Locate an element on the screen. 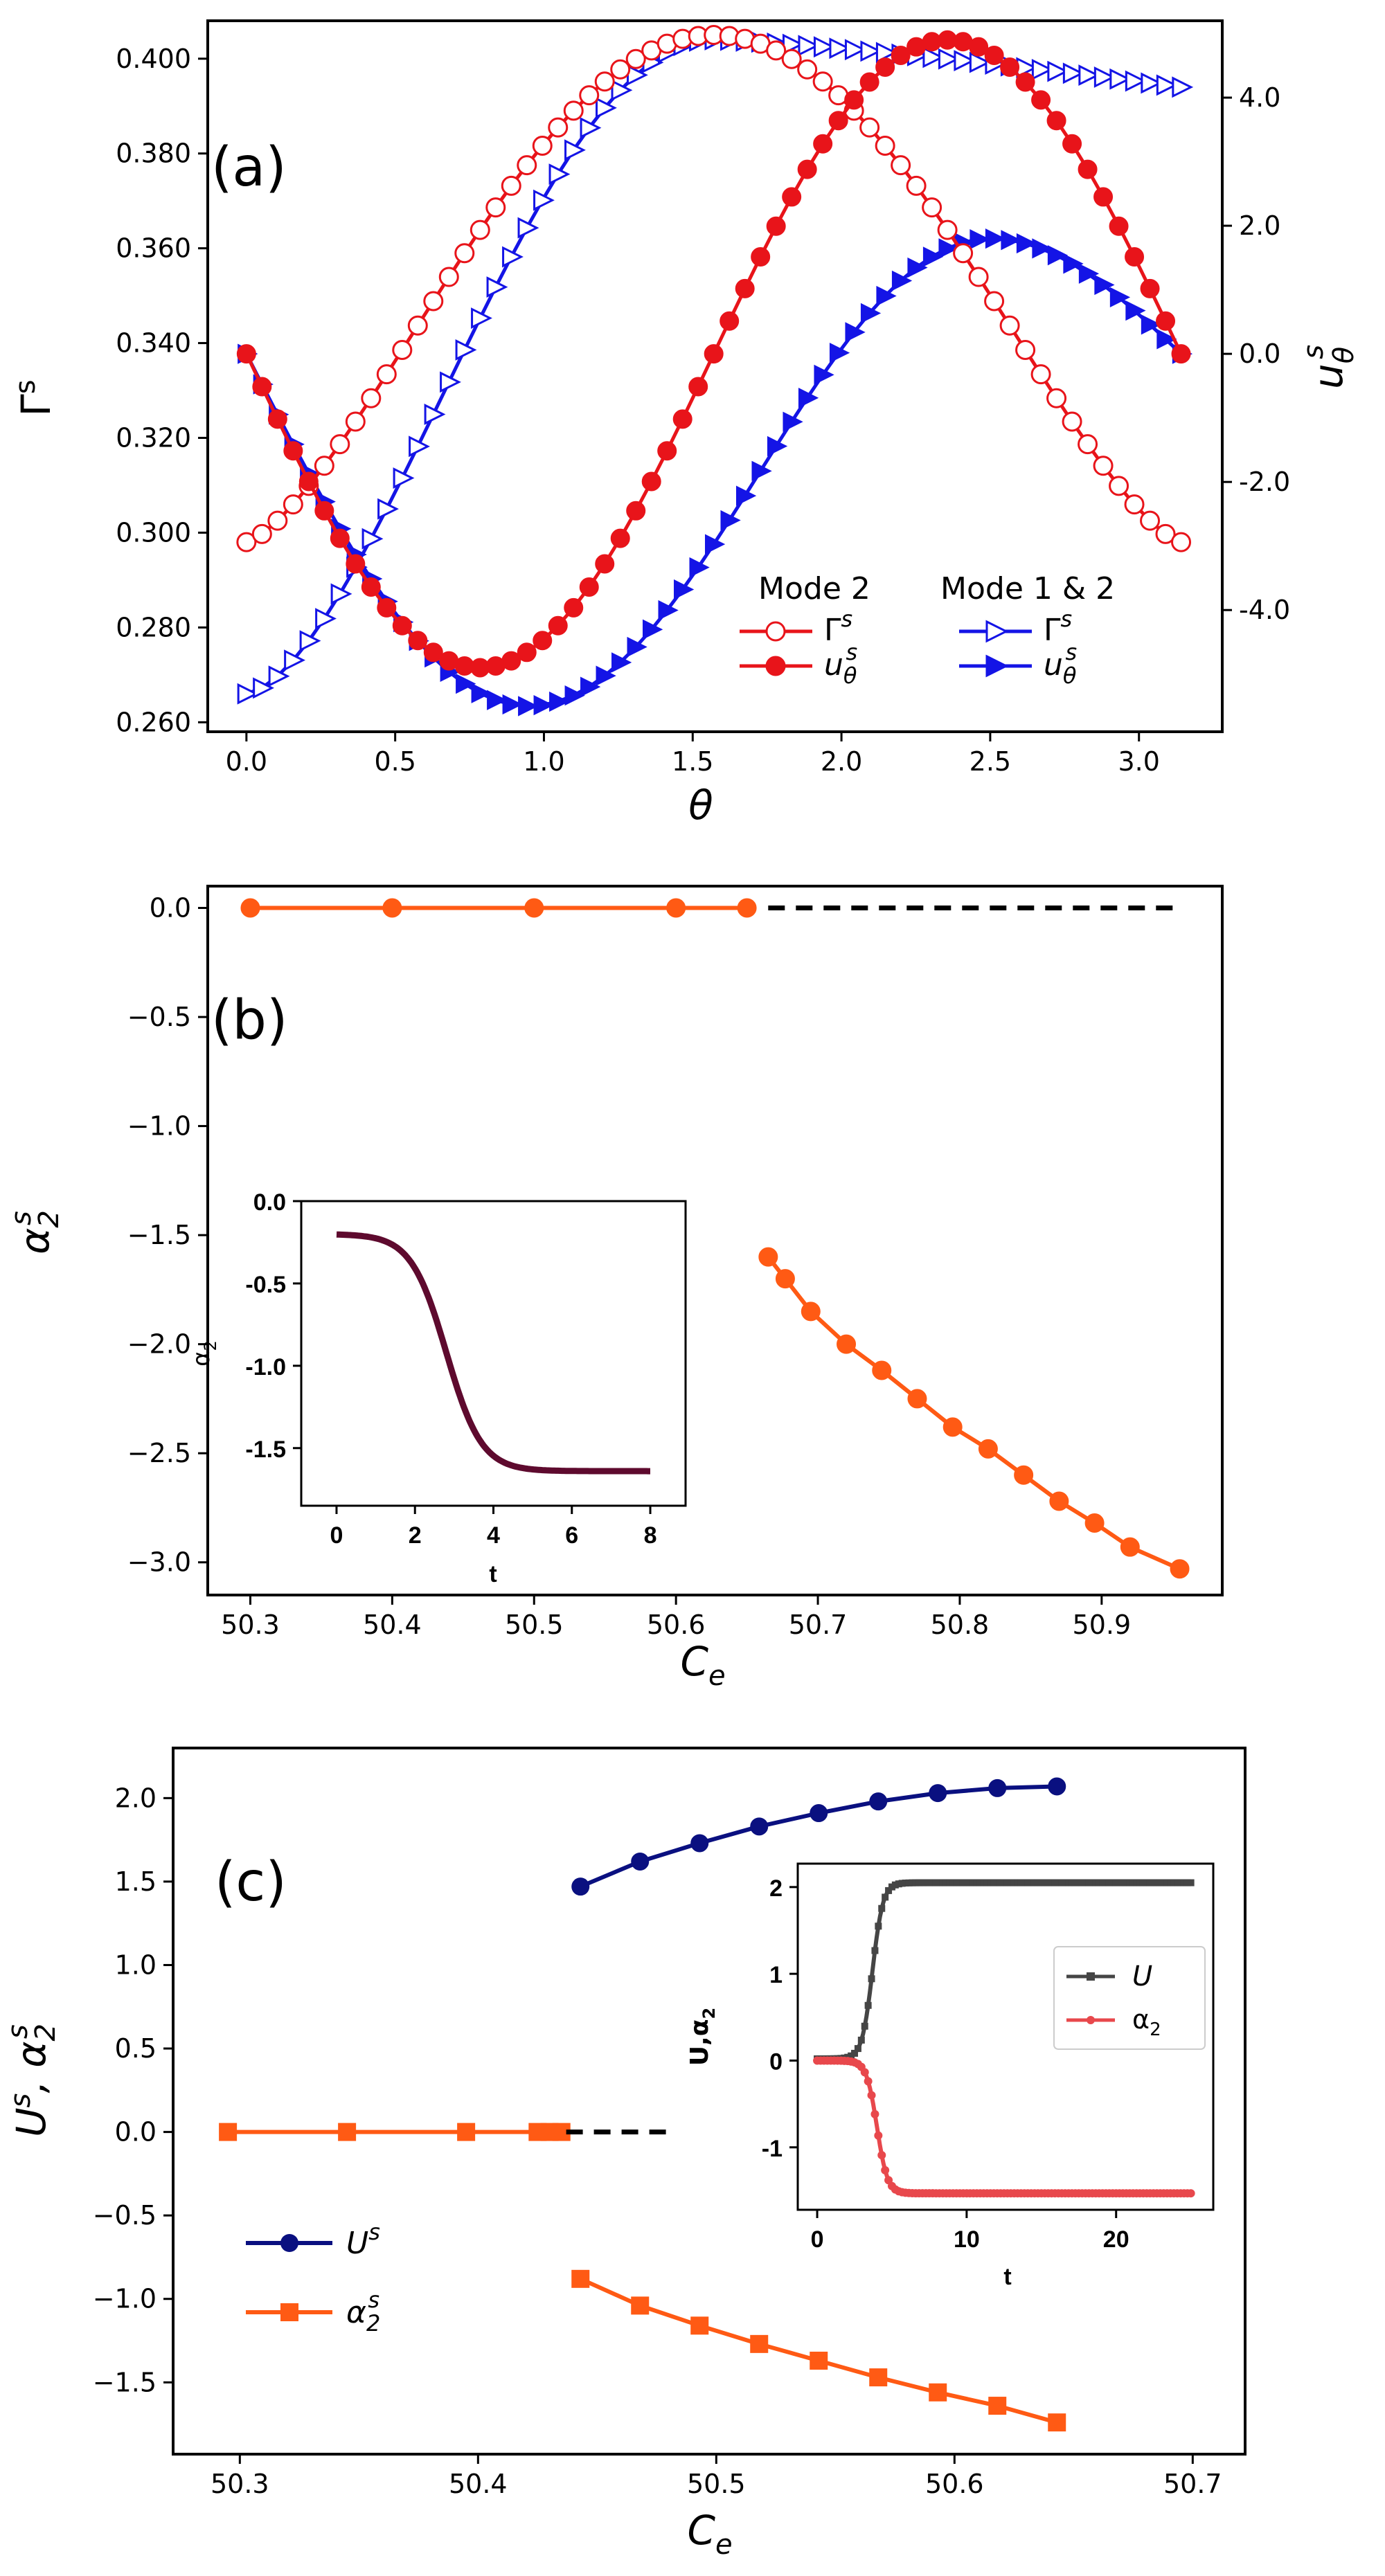  panel-b-y-sub: 2 is located at coordinates (49, 1218).